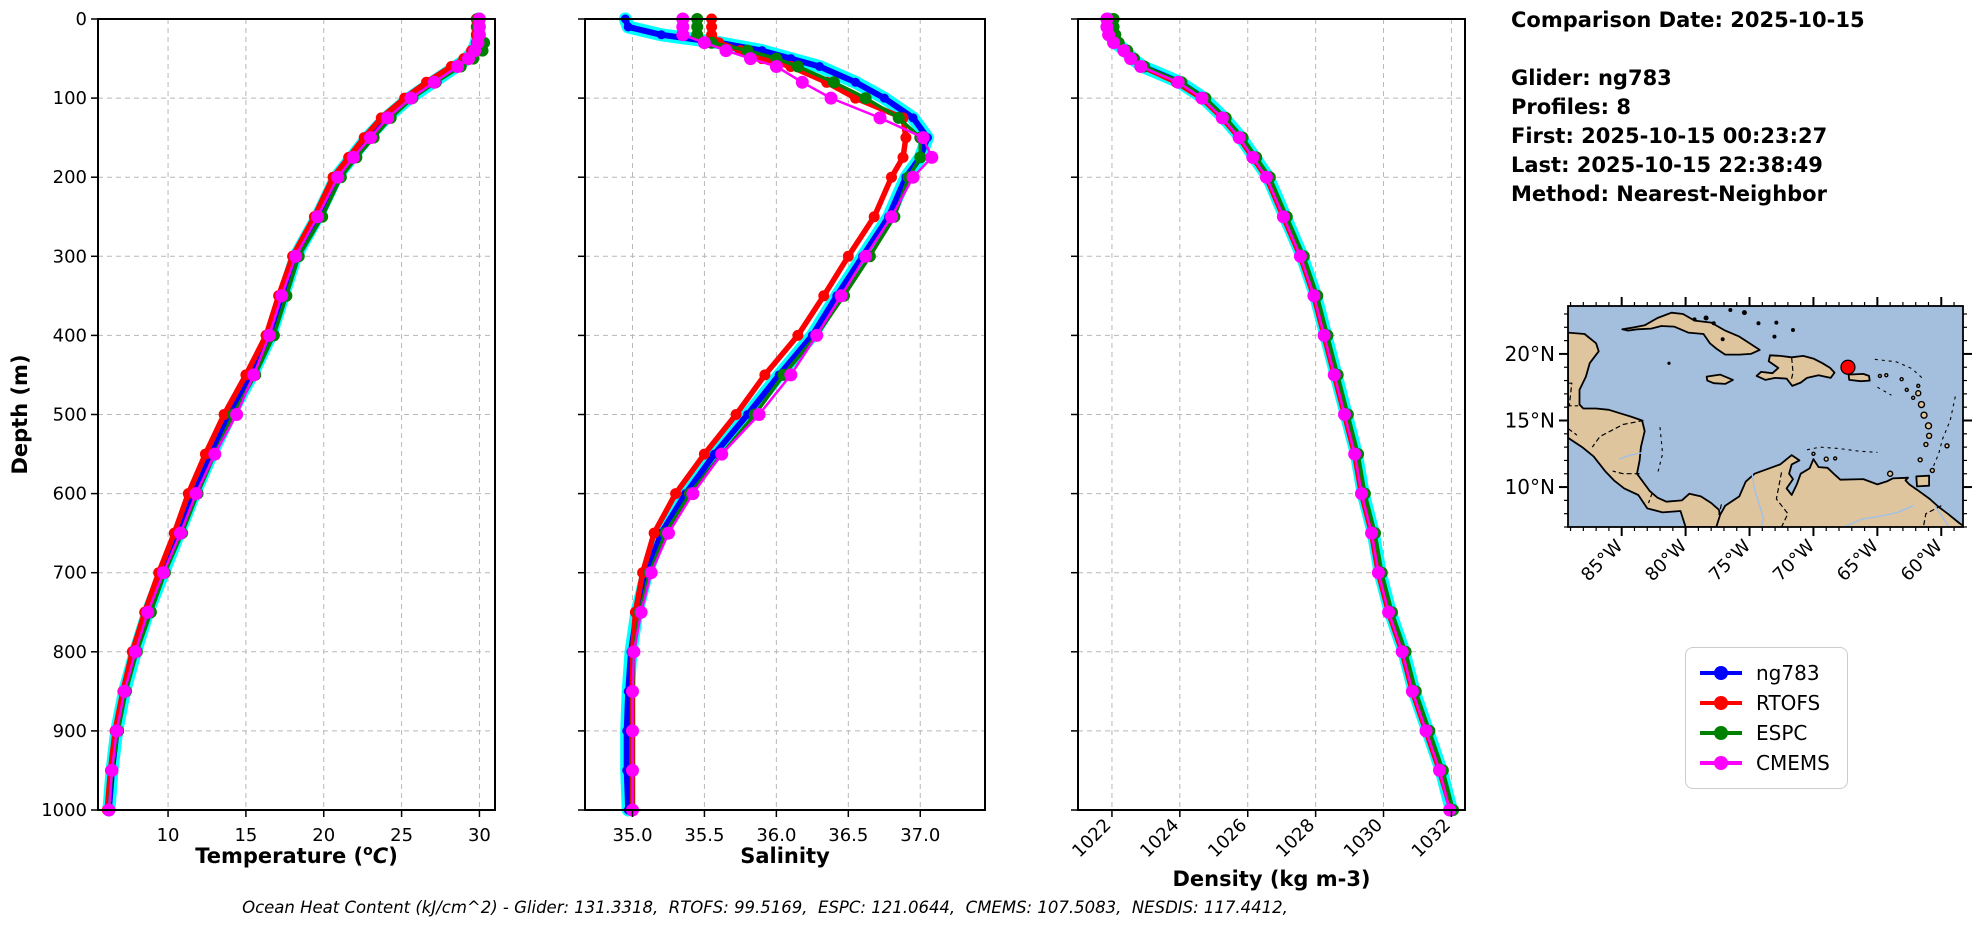  What do you see at coordinates (1530, 354) in the screenshot?
I see `map-lat-tick-label: 20°N` at bounding box center [1530, 354].